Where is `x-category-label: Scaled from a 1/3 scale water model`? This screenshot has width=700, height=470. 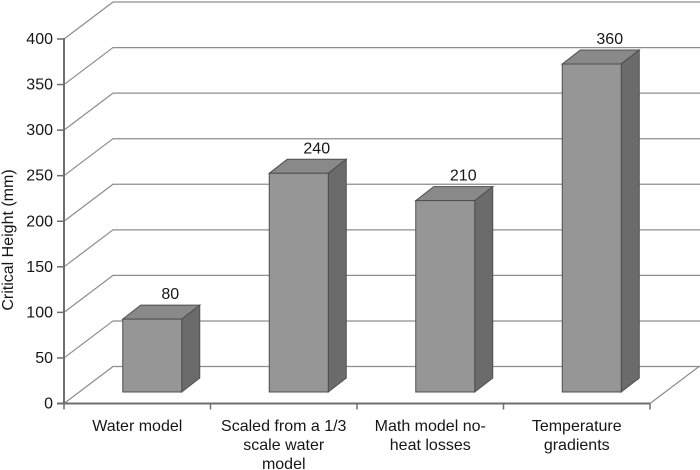 x-category-label: Scaled from a 1/3 scale water model is located at coordinates (284, 444).